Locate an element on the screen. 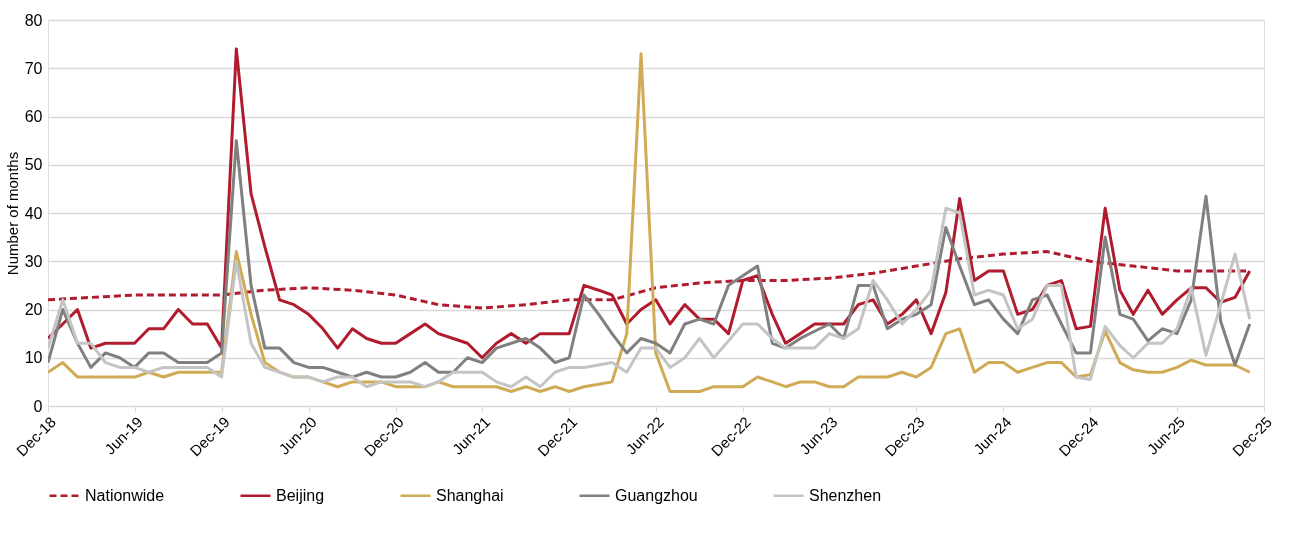 The image size is (1312, 533). y-tick-label: 60 is located at coordinates (33, 116).